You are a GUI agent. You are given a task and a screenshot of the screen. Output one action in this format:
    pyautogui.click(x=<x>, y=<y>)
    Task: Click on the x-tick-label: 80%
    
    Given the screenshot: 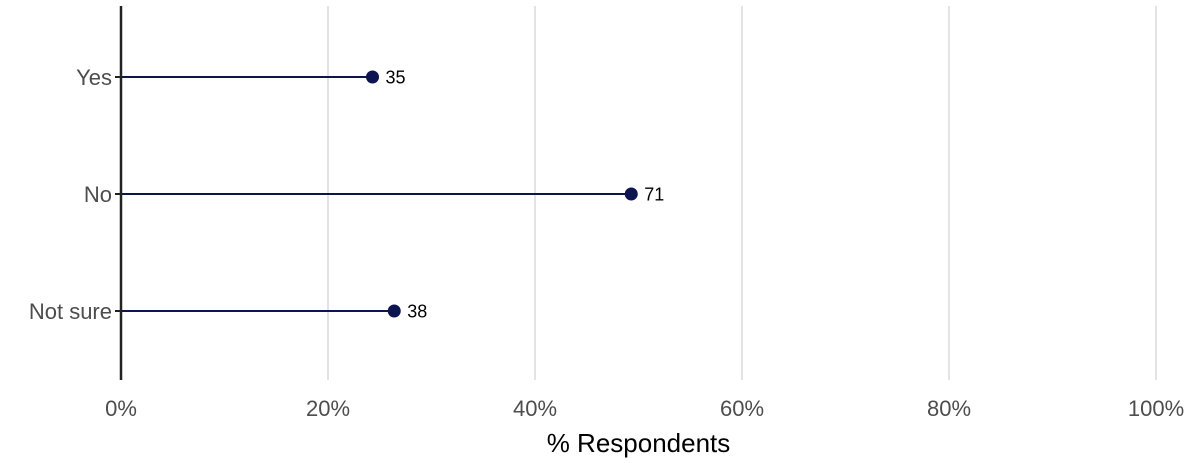 What is the action you would take?
    pyautogui.click(x=949, y=408)
    